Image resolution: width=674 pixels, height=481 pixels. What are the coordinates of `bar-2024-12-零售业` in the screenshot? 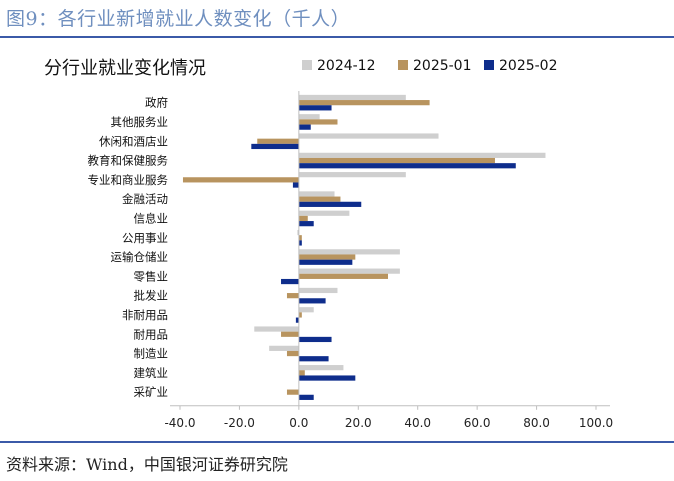 It's located at (349, 271).